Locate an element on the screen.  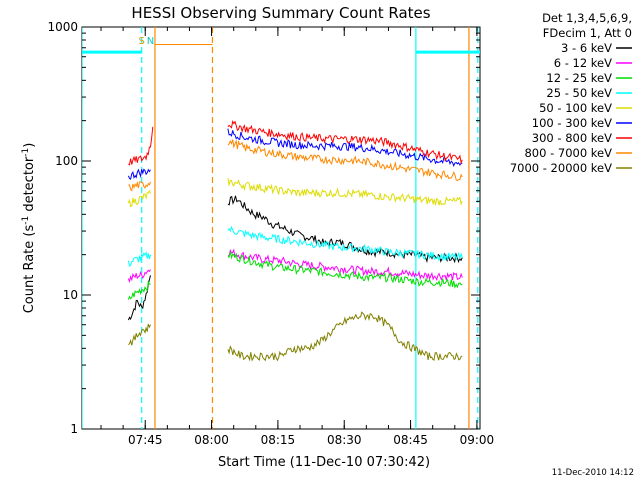
x-tick-label: 08:00 is located at coordinates (211, 440).